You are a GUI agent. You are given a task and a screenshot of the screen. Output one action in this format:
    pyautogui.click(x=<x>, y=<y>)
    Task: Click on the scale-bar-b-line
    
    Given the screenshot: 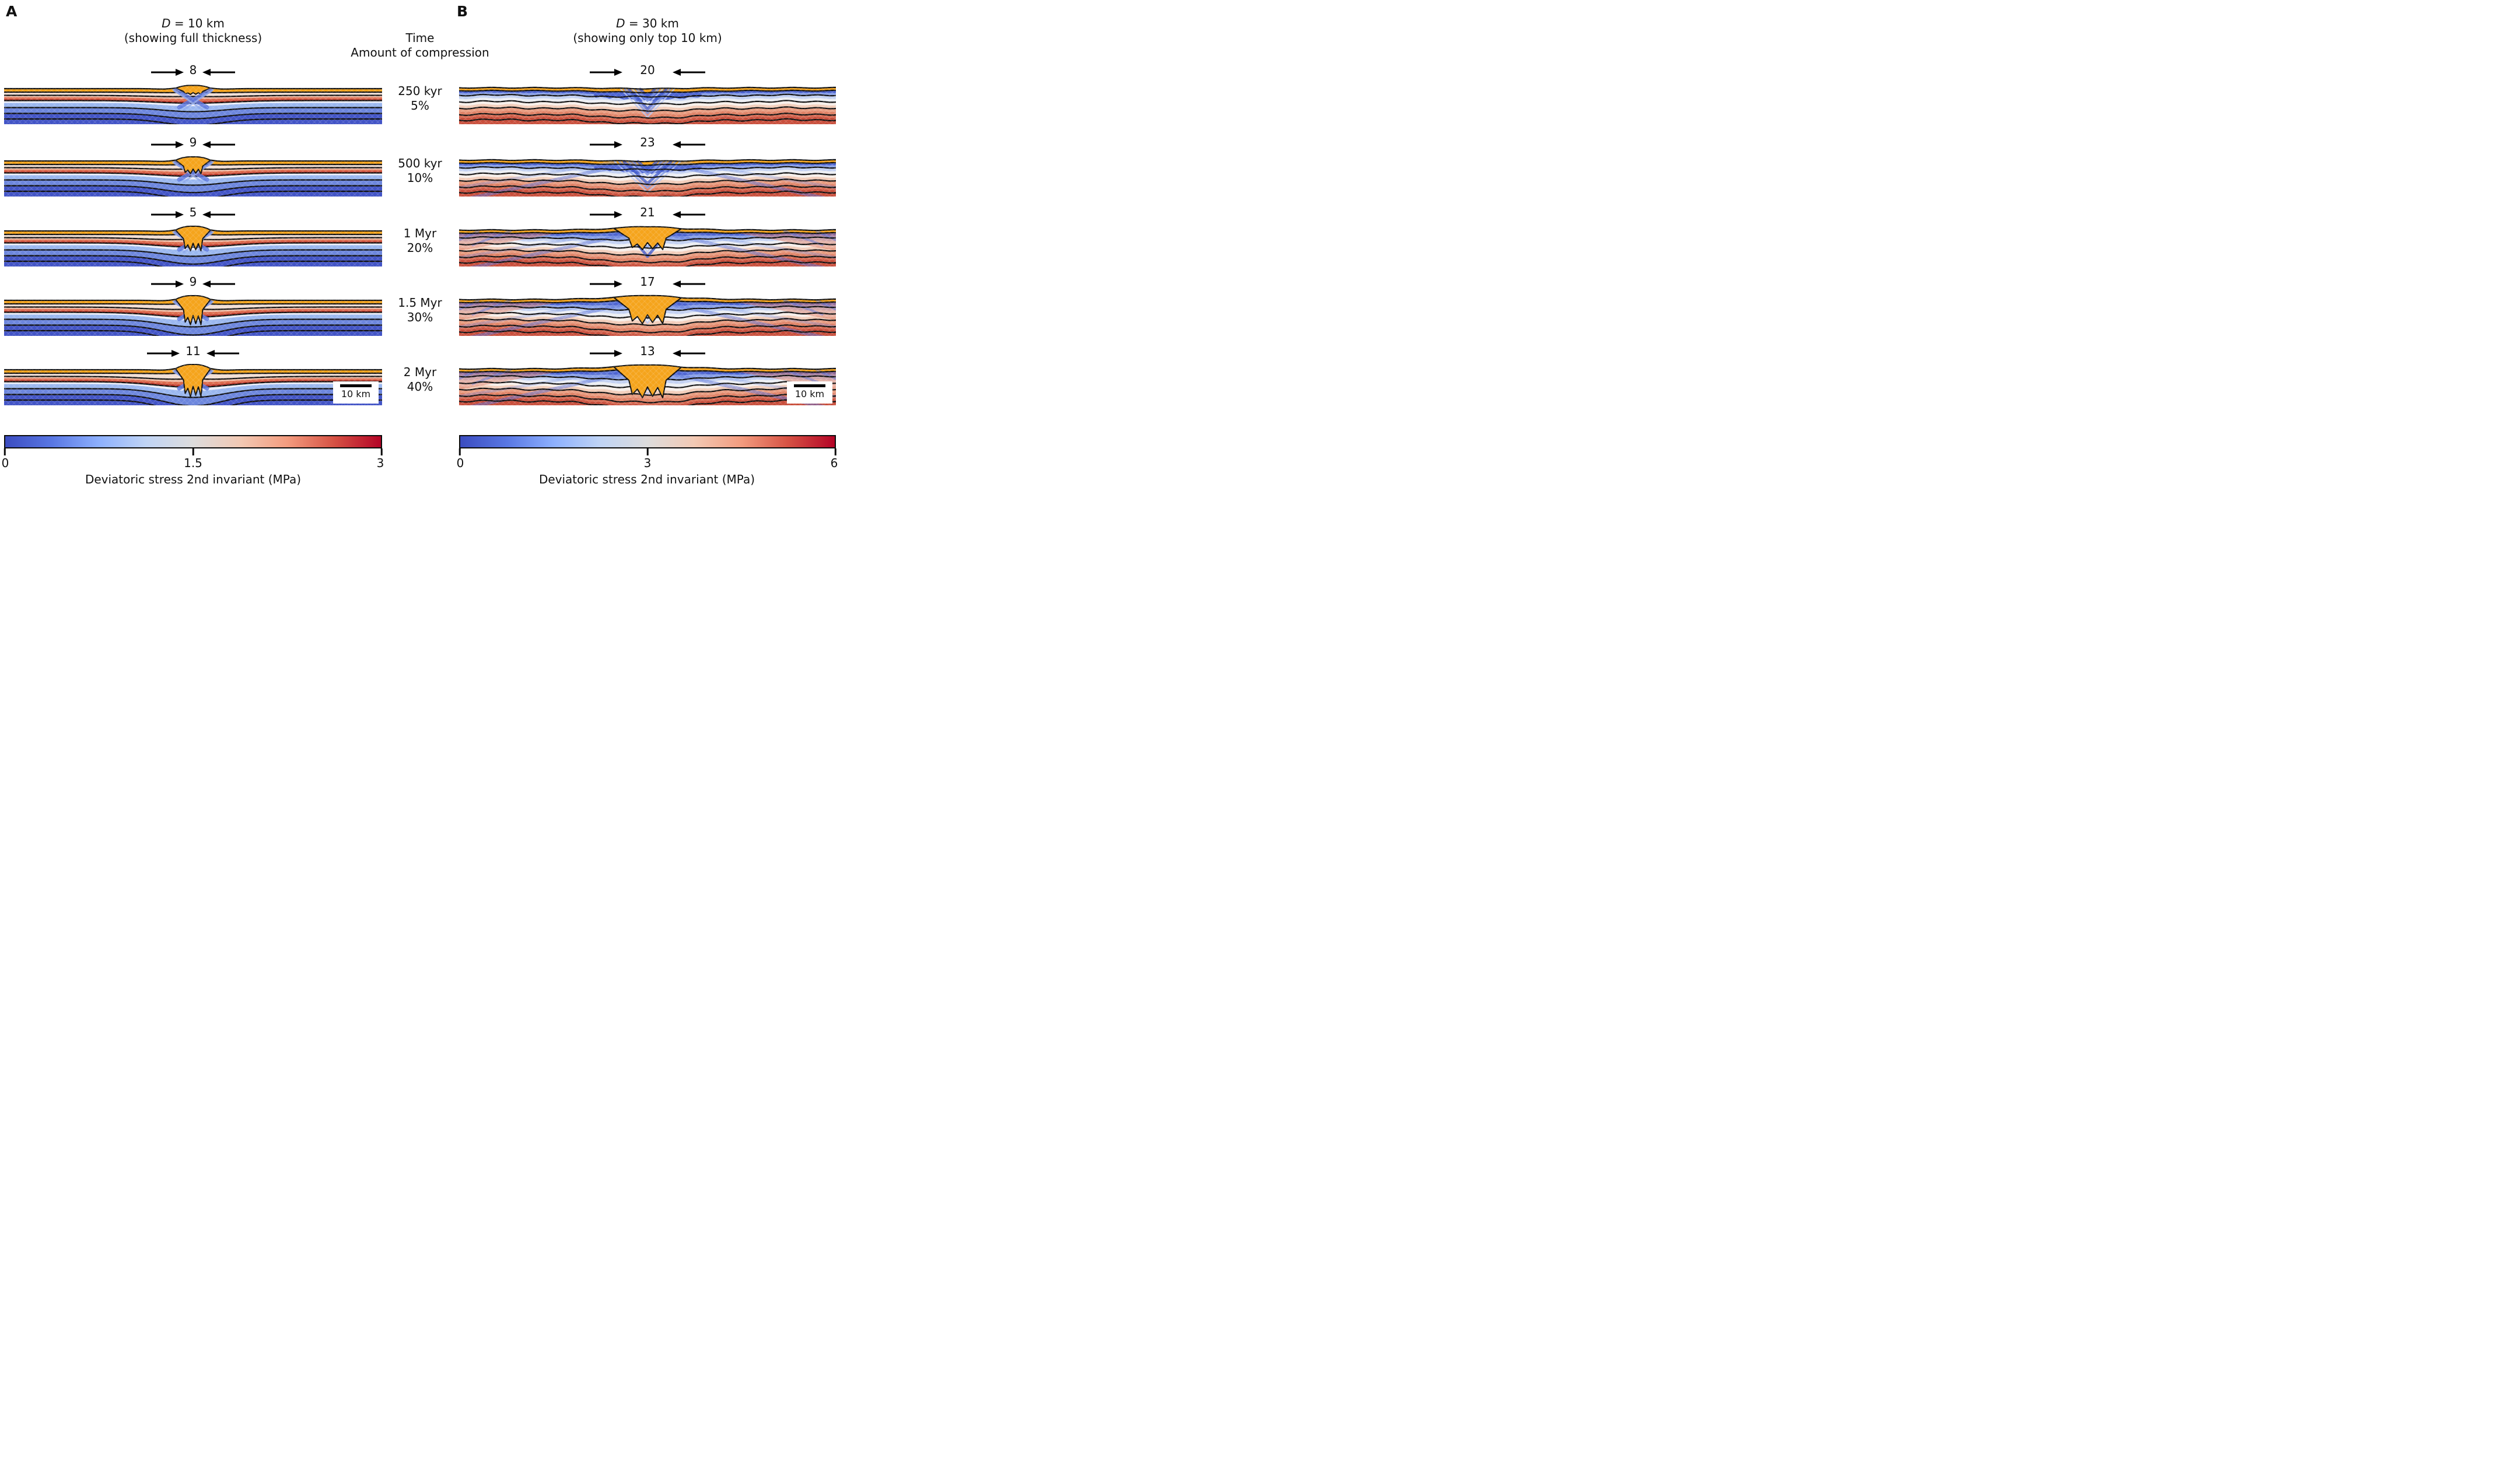 What is the action you would take?
    pyautogui.click(x=809, y=385)
    